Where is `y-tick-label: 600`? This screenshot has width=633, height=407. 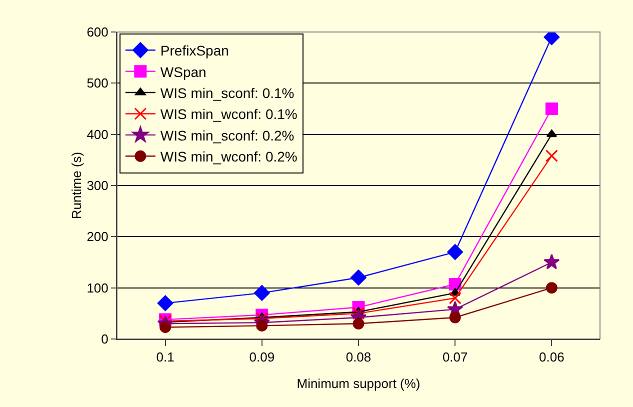 y-tick-label: 600 is located at coordinates (97, 32).